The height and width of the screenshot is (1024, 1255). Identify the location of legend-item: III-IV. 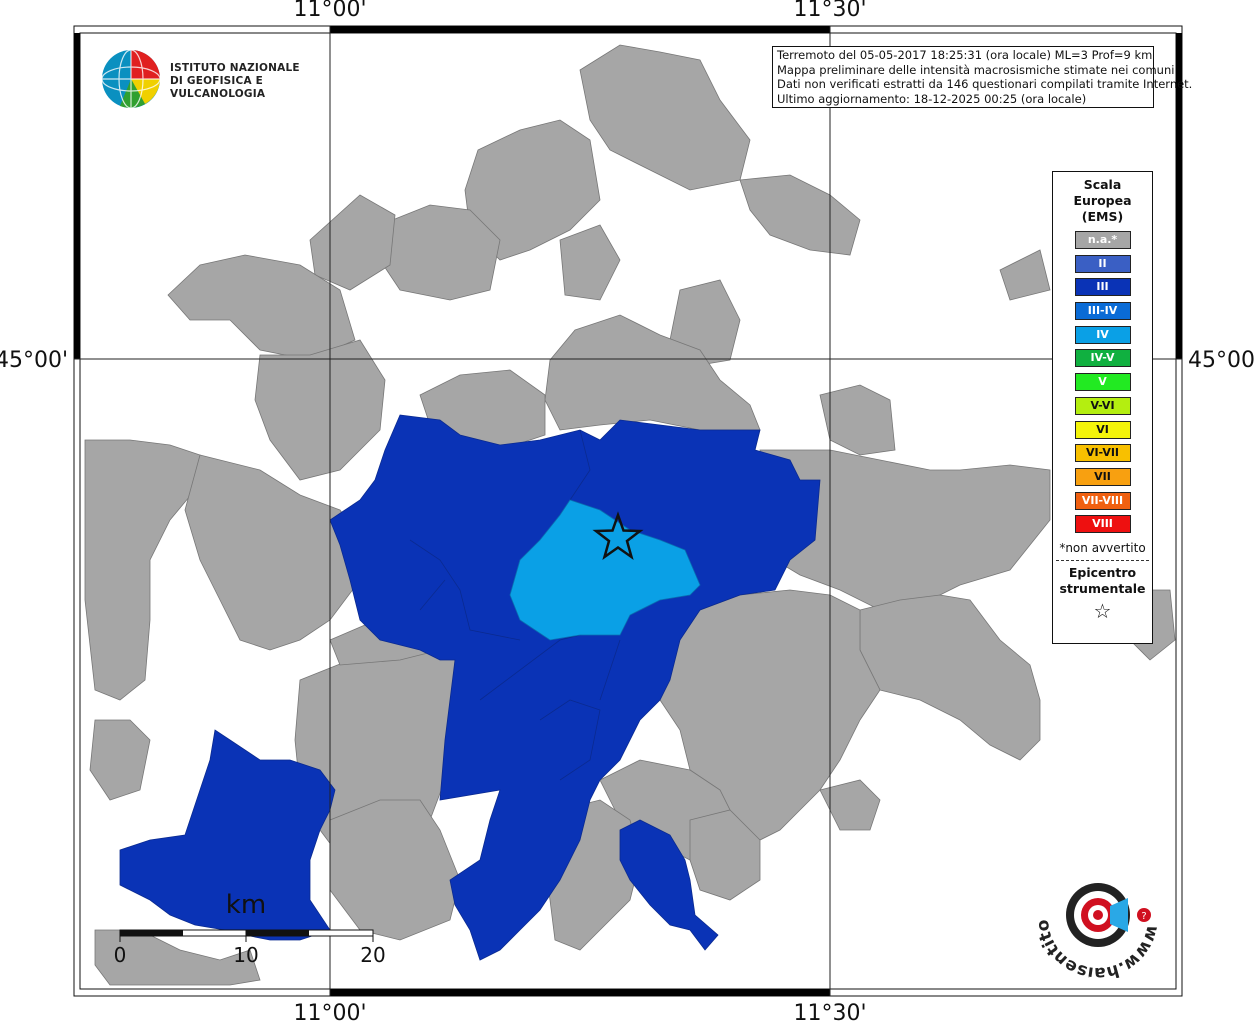
(1102, 311).